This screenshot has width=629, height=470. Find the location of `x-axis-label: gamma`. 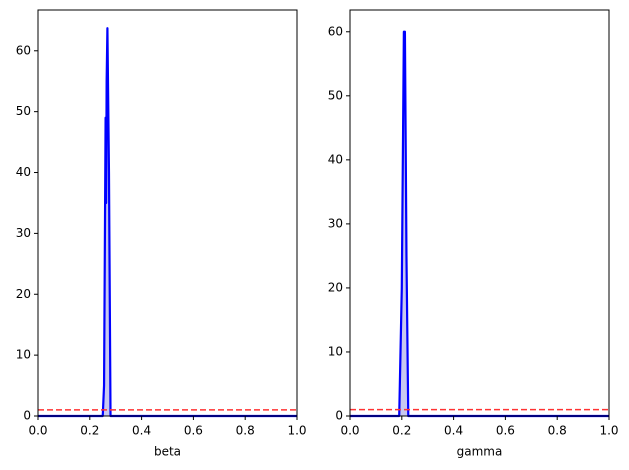

x-axis-label: gamma is located at coordinates (480, 452).